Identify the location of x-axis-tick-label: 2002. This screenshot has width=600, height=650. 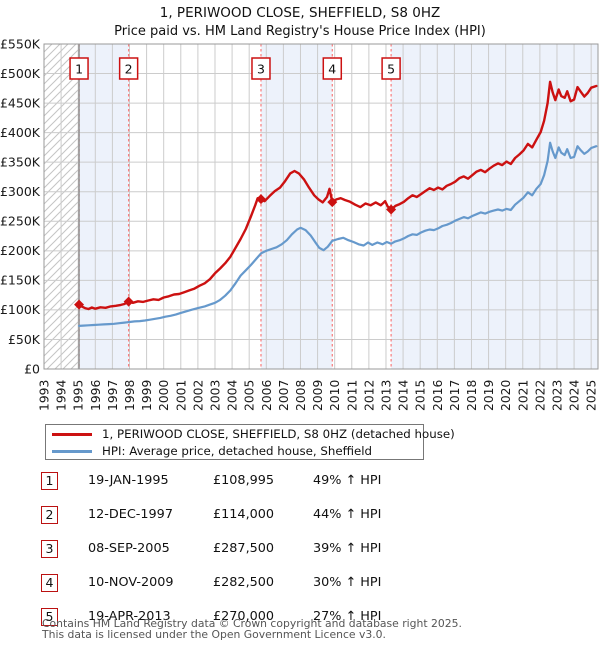
(198, 395).